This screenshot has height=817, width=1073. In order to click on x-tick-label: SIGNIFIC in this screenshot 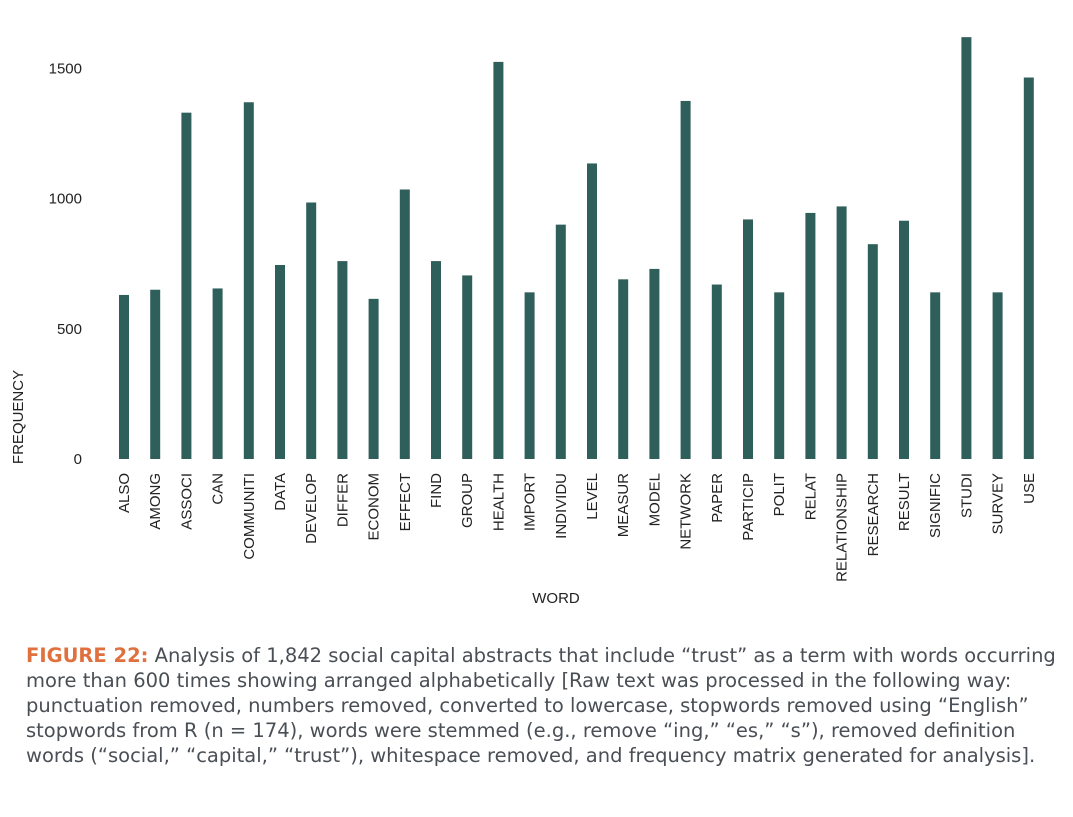, I will do `click(935, 505)`.